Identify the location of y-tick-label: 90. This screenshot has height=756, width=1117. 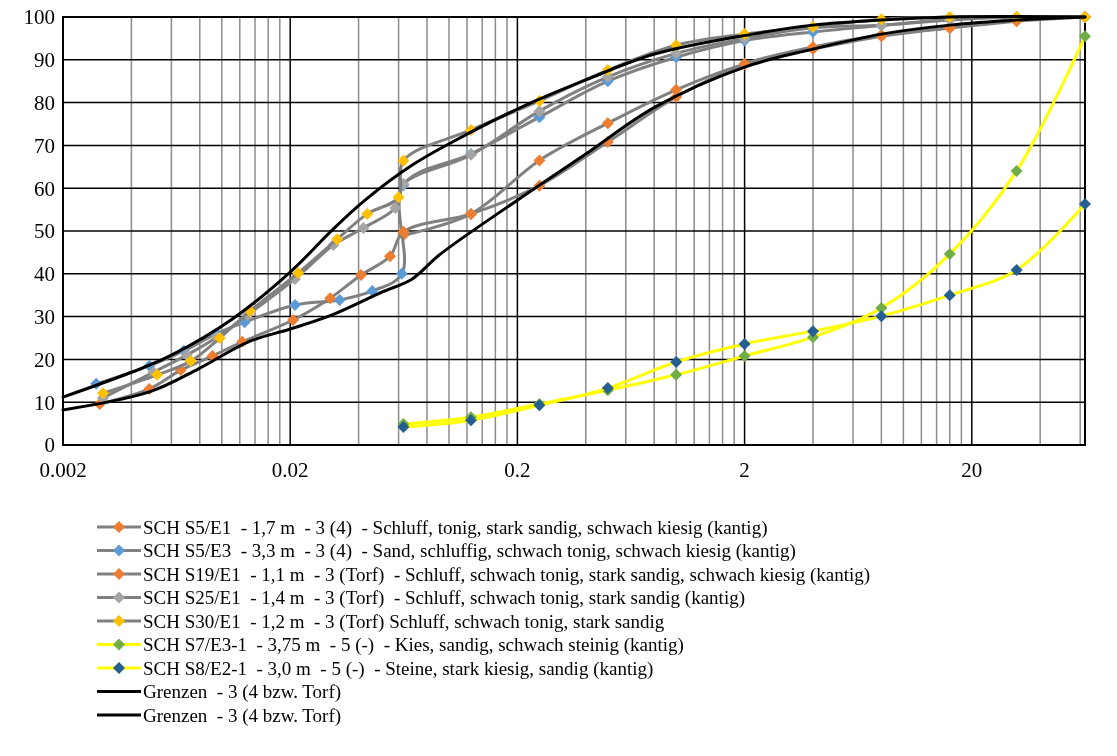
(44, 60).